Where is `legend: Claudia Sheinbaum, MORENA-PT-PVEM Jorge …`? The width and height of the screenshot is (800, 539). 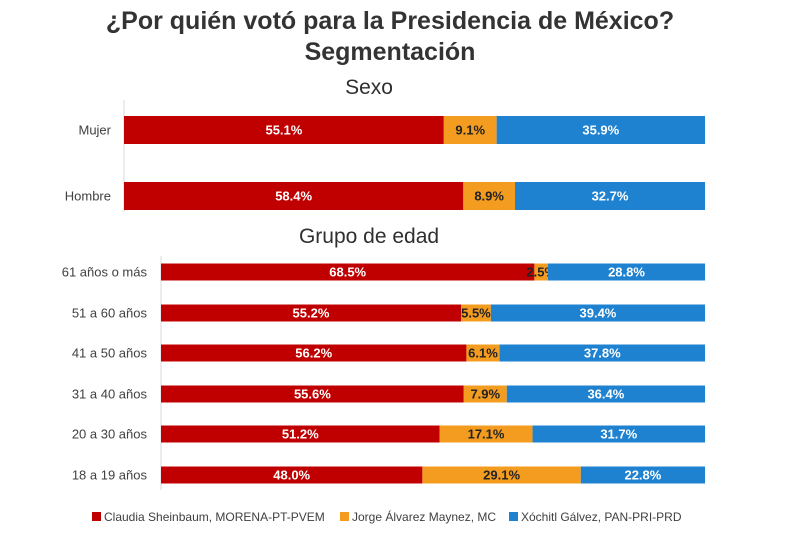 legend: Claudia Sheinbaum, MORENA-PT-PVEM Jorge … is located at coordinates (387, 516).